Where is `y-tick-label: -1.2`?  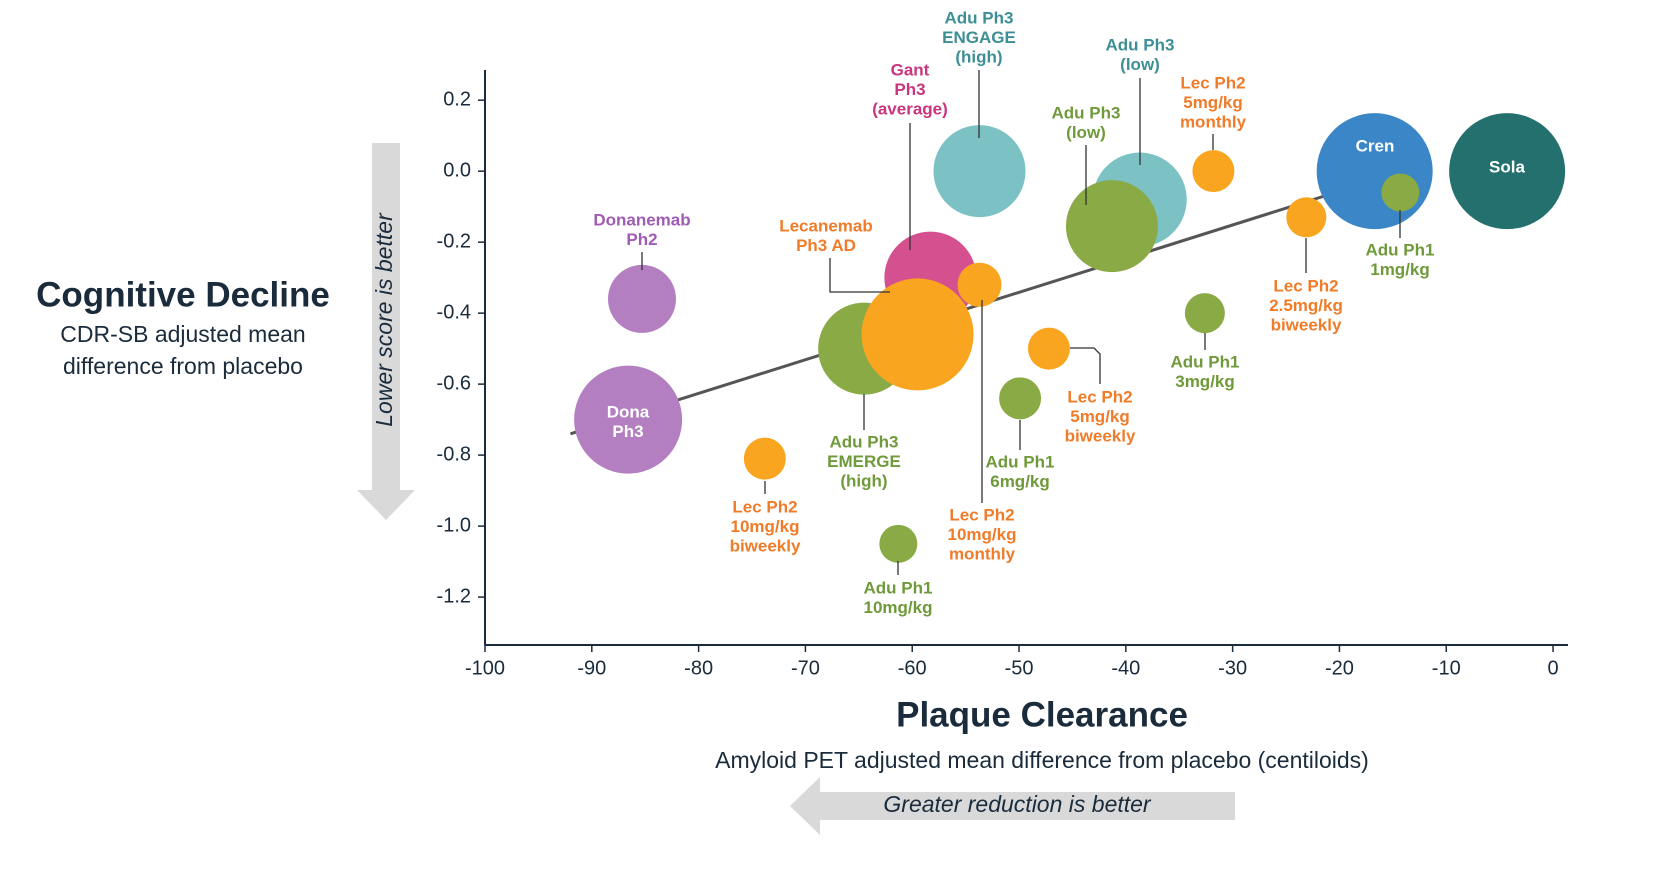 y-tick-label: -1.2 is located at coordinates (454, 596).